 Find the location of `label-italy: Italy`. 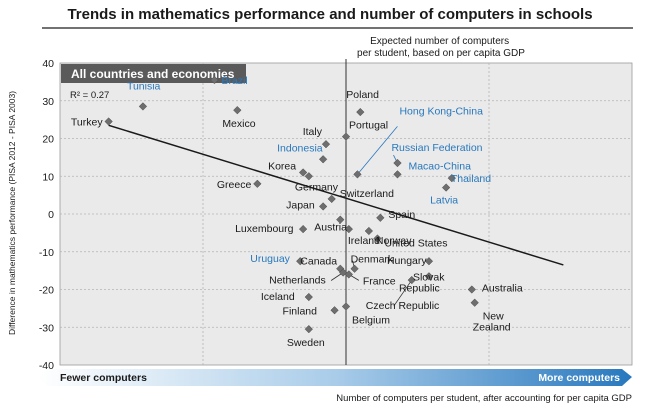

label-italy: Italy is located at coordinates (313, 132).